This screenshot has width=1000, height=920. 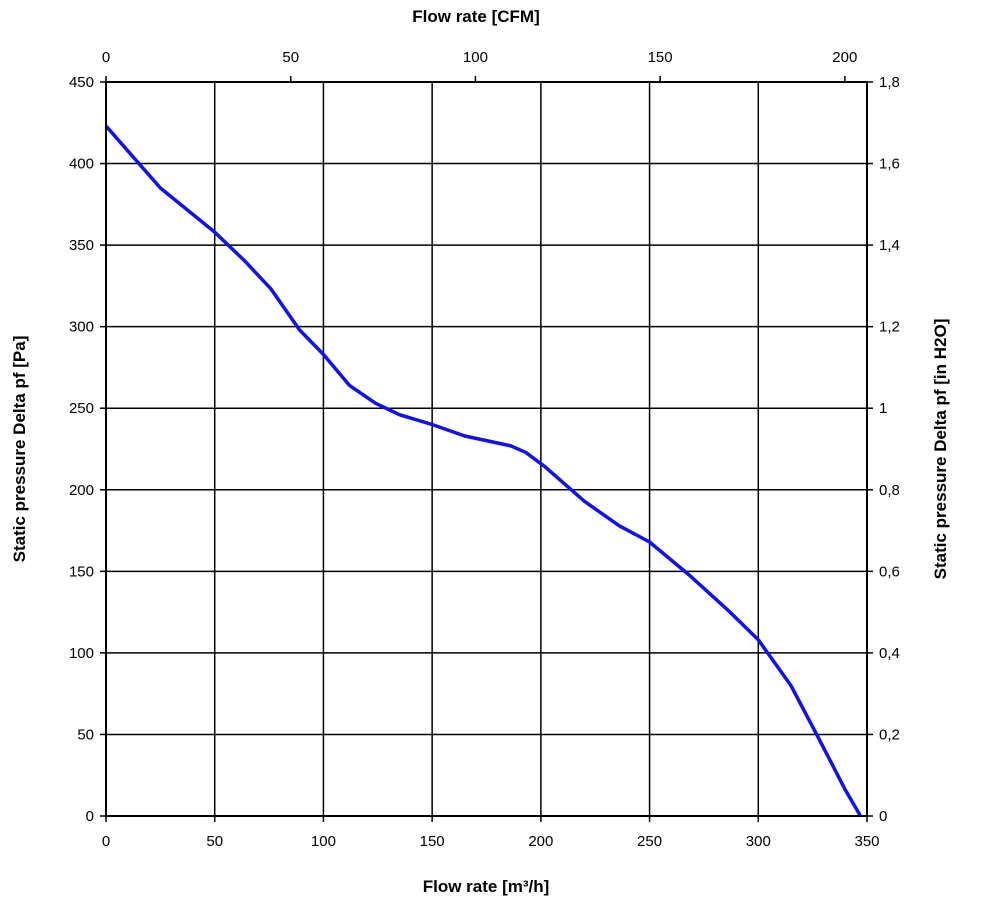 What do you see at coordinates (81, 245) in the screenshot?
I see `y-tick-label: 350` at bounding box center [81, 245].